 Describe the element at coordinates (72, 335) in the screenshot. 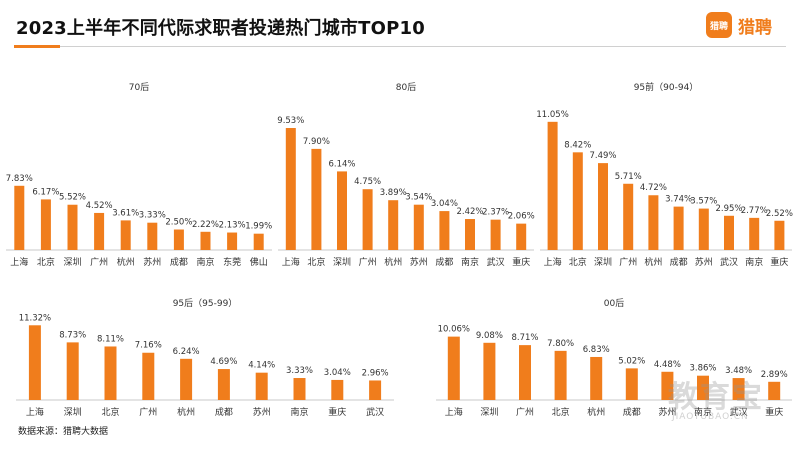

I see `bar-value-label: 8.73%` at that location.